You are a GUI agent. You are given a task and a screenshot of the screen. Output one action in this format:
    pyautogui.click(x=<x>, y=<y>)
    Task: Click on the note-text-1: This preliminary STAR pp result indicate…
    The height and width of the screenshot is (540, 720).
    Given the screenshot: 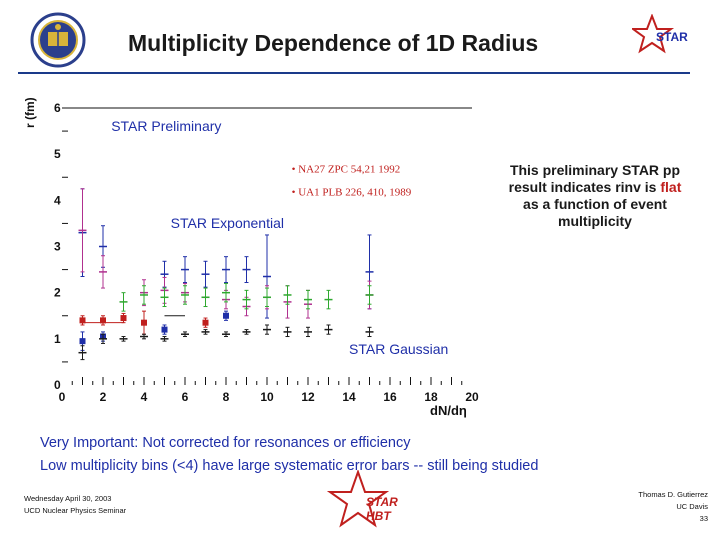 What is the action you would take?
    pyautogui.click(x=594, y=178)
    